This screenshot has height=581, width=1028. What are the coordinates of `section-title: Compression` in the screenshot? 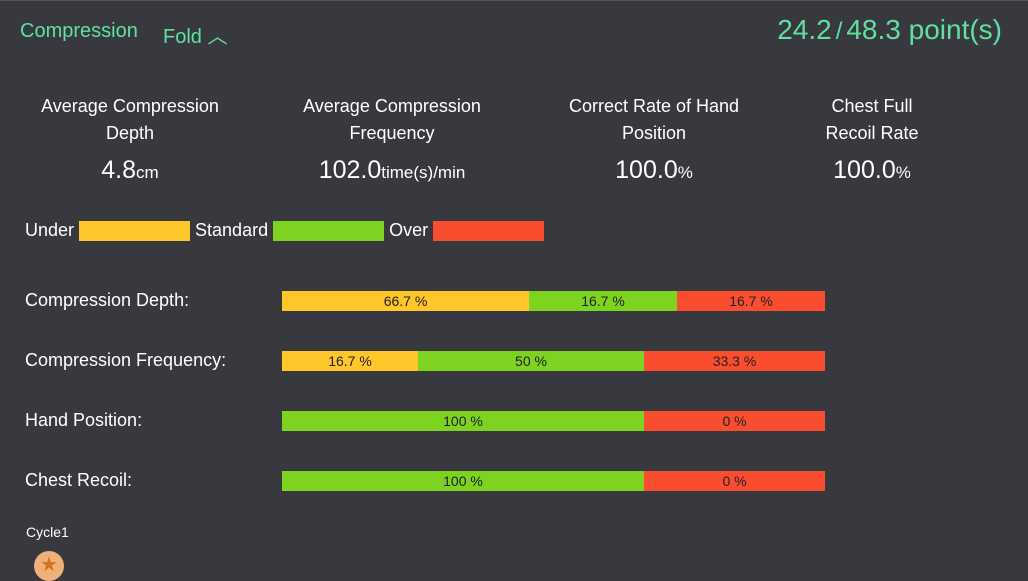 It's located at (79, 31).